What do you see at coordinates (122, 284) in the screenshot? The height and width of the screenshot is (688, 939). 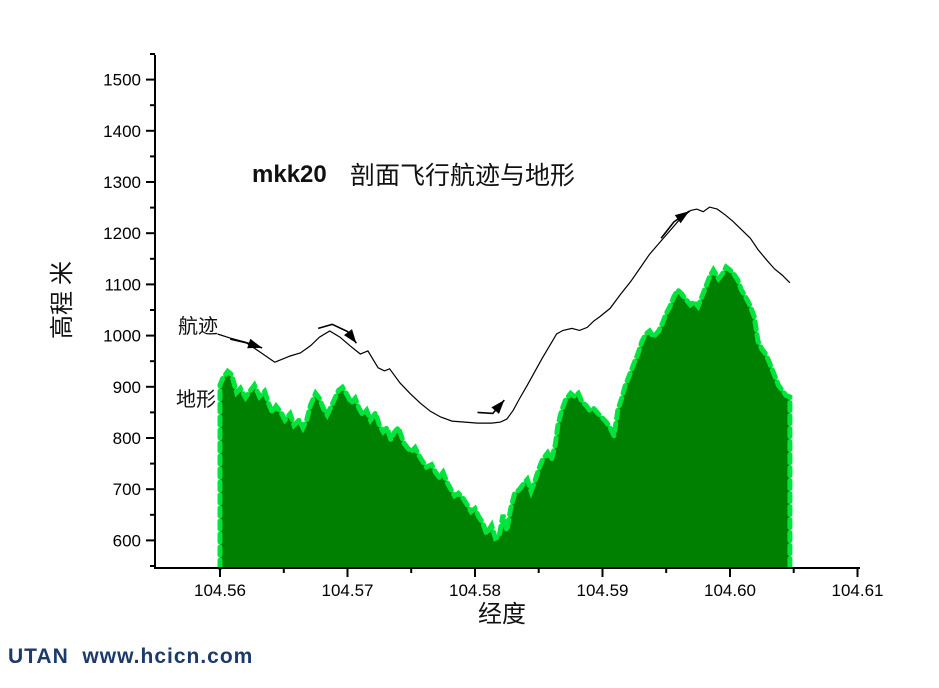 I see `svg-text: 1100` at bounding box center [122, 284].